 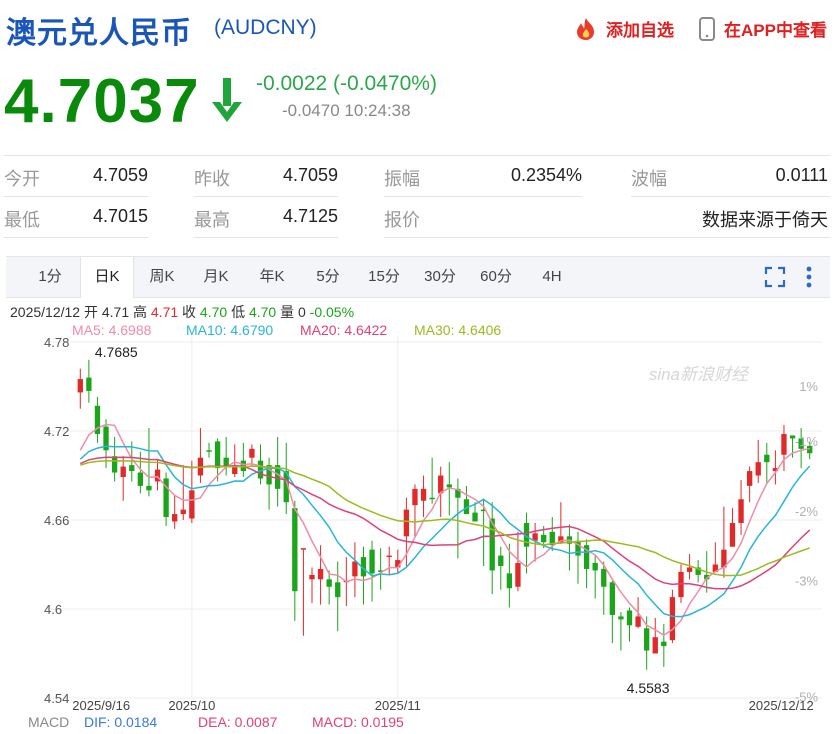 I want to click on ma10-label: MA10: 4.6790, so click(x=230, y=330).